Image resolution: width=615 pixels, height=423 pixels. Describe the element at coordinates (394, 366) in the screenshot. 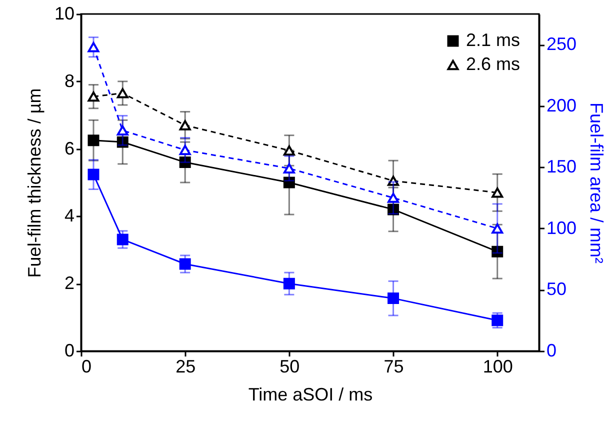

I see `x-tick-label: 75` at that location.